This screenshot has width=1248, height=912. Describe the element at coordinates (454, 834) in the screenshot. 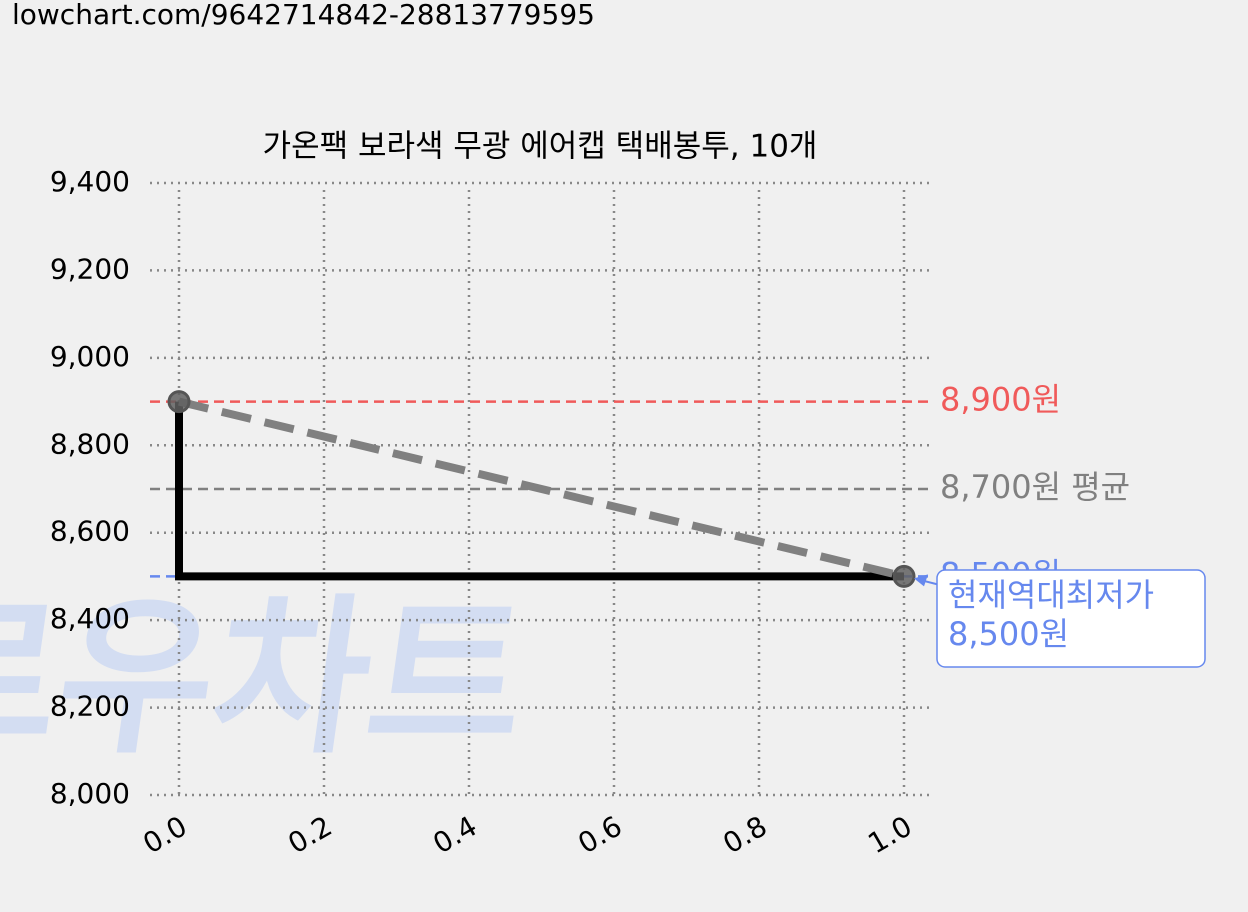

I see `x-tick-label: 0.4` at that location.